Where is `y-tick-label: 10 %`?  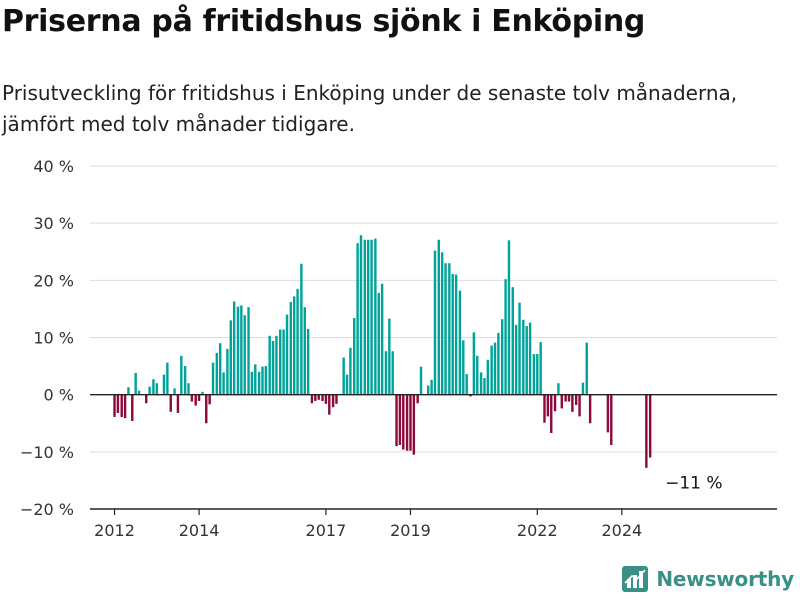
y-tick-label: 10 % is located at coordinates (53, 338).